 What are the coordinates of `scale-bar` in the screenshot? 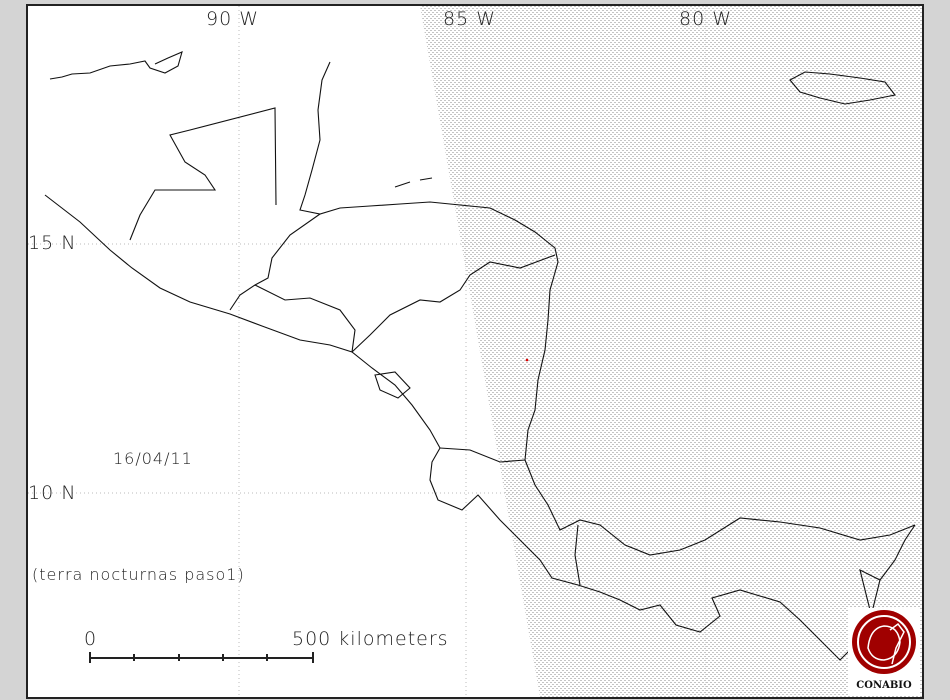 It's located at (201, 657).